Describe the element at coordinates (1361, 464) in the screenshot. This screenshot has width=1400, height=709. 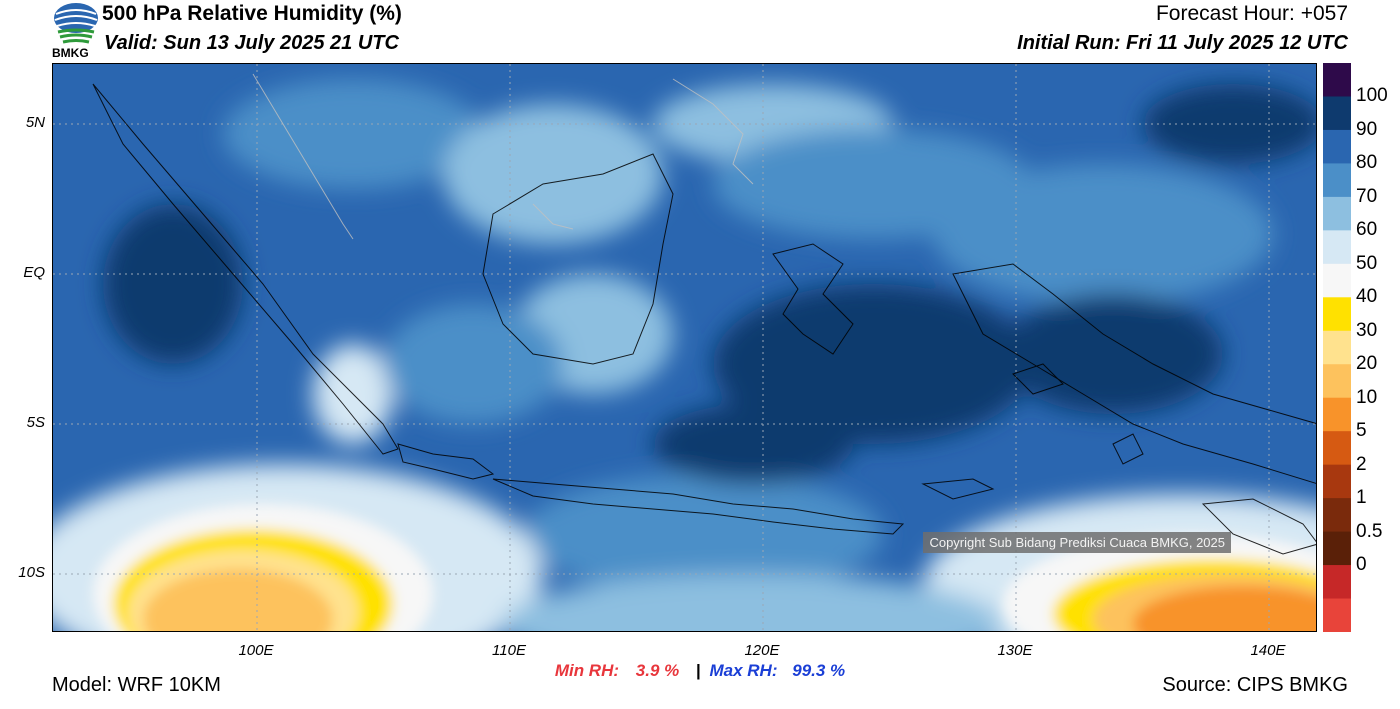
I see `colorbar-label: 2` at that location.